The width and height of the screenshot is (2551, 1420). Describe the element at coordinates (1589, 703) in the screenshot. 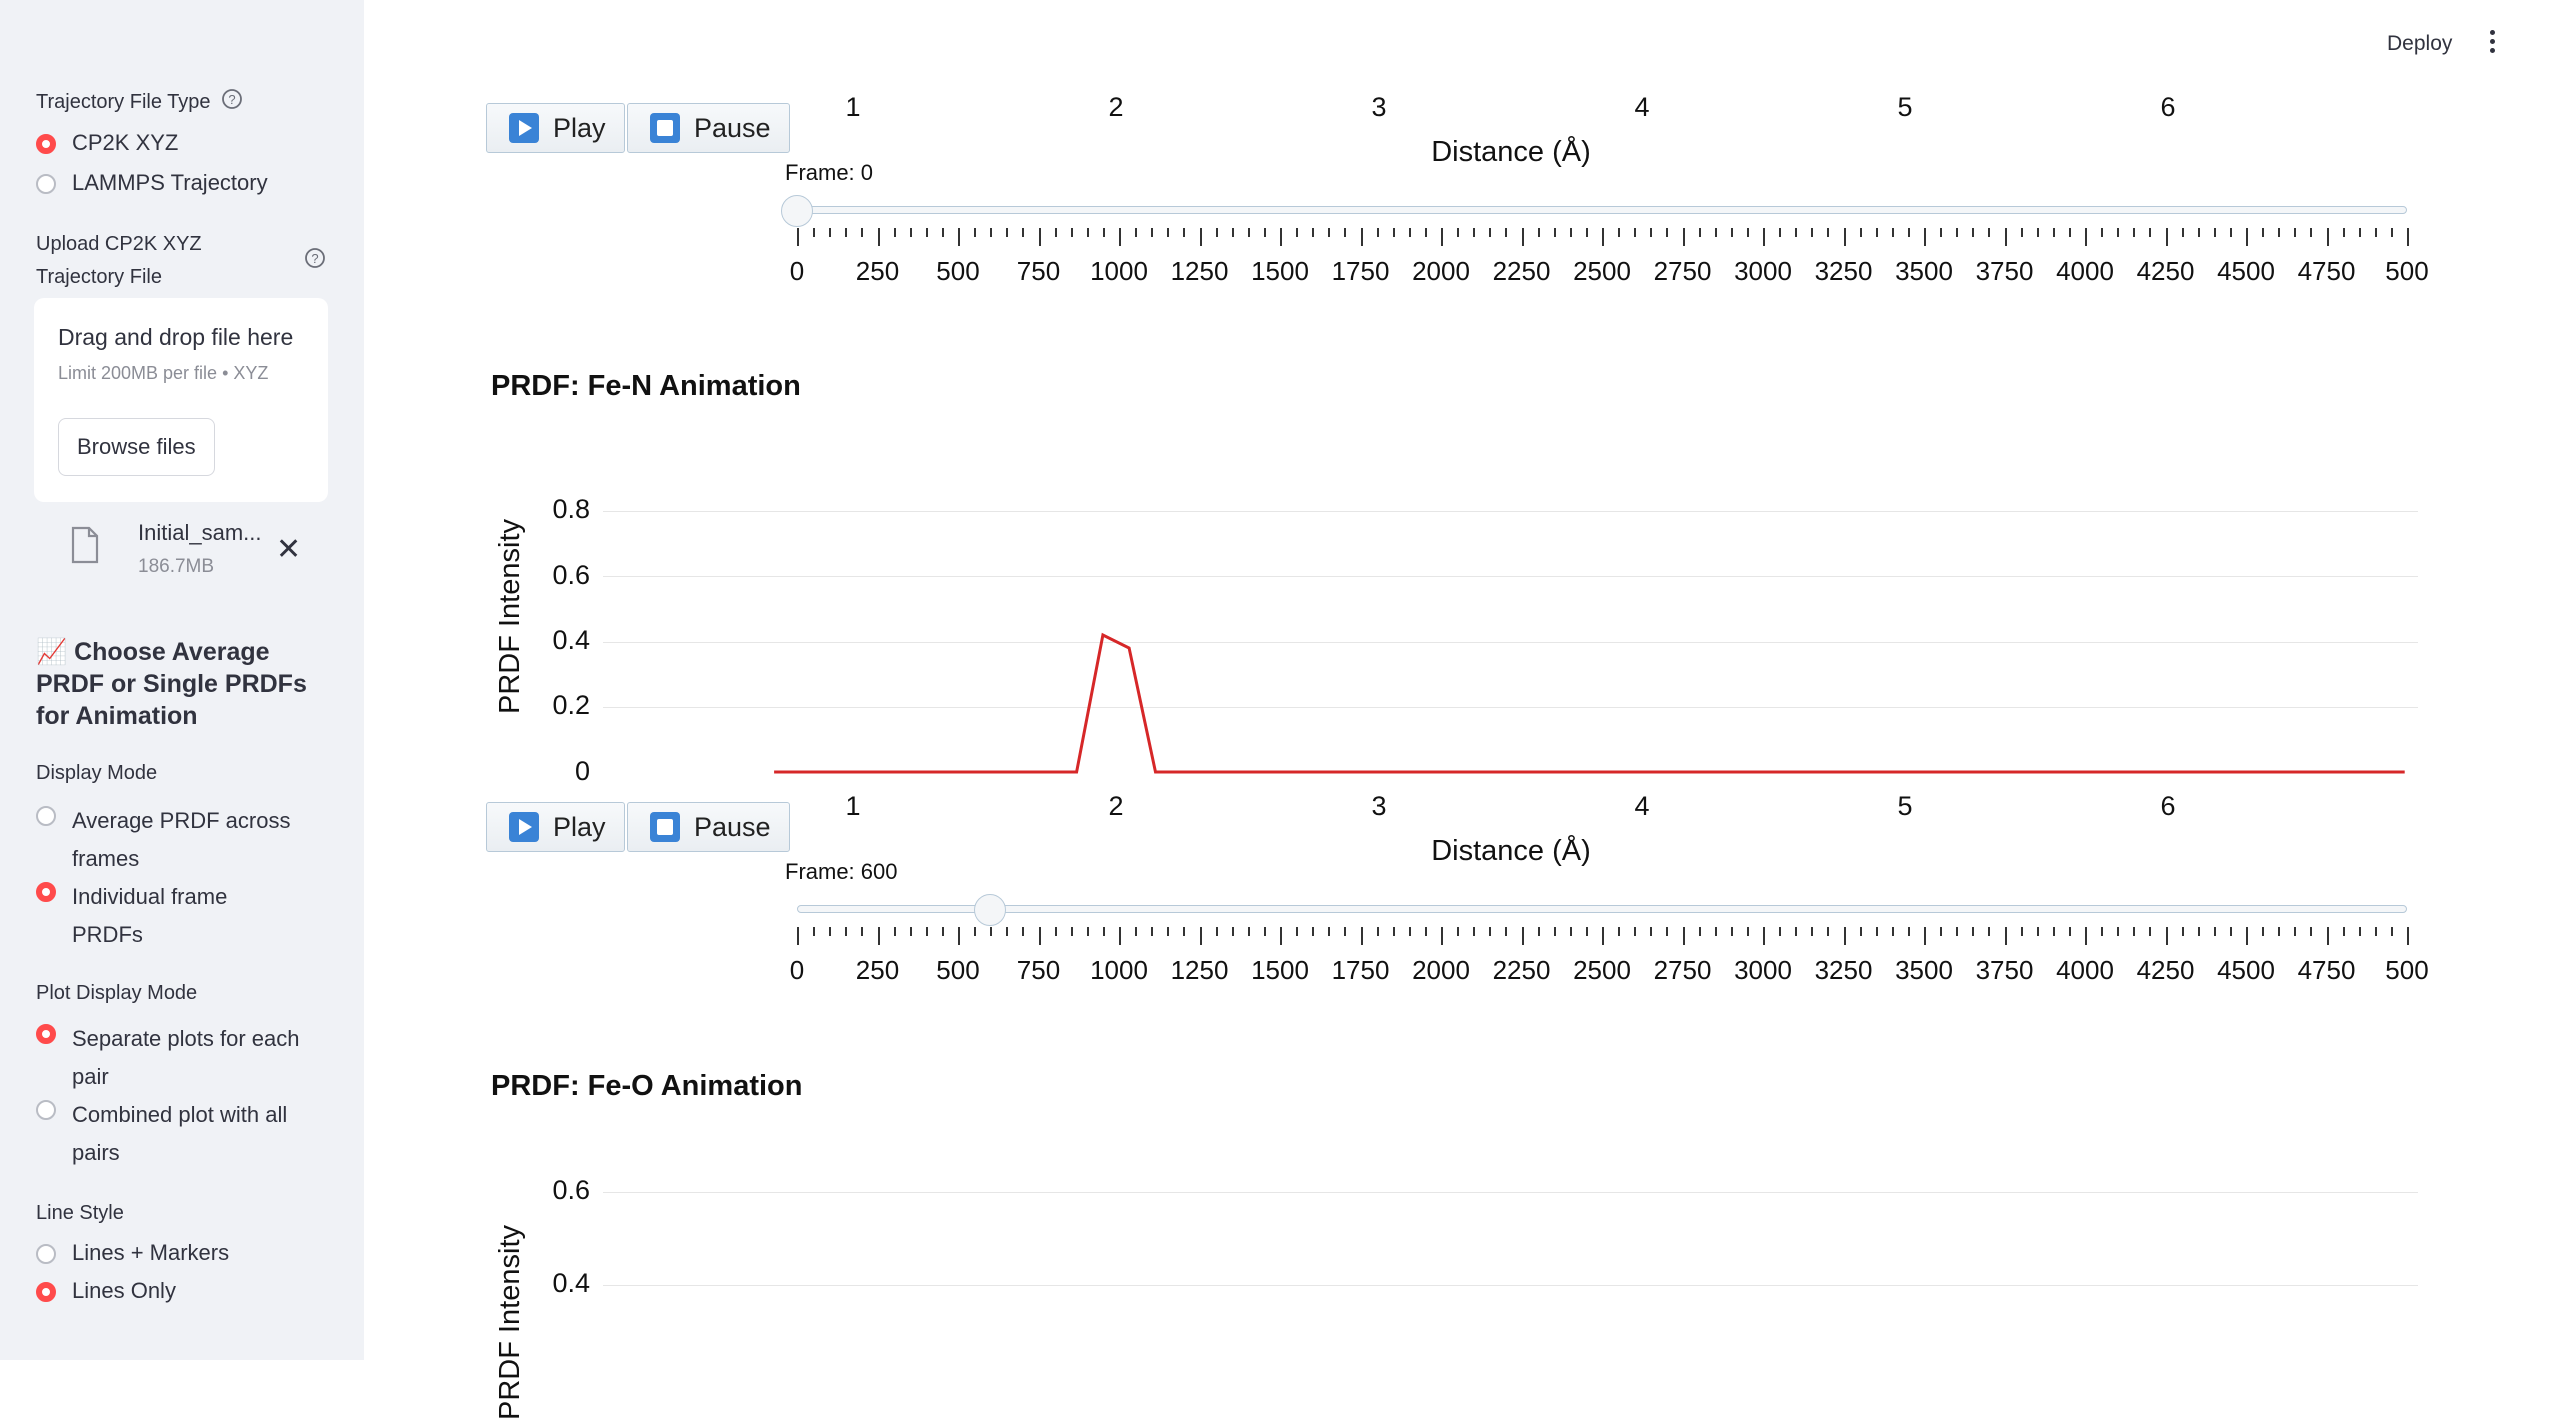

I see `series-line-fe-n` at that location.